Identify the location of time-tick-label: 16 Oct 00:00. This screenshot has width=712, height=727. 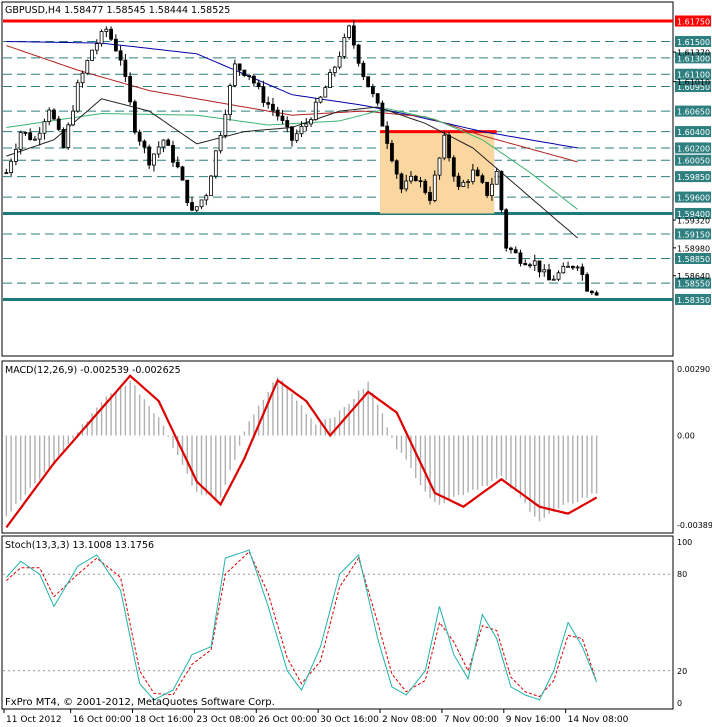
(102, 720).